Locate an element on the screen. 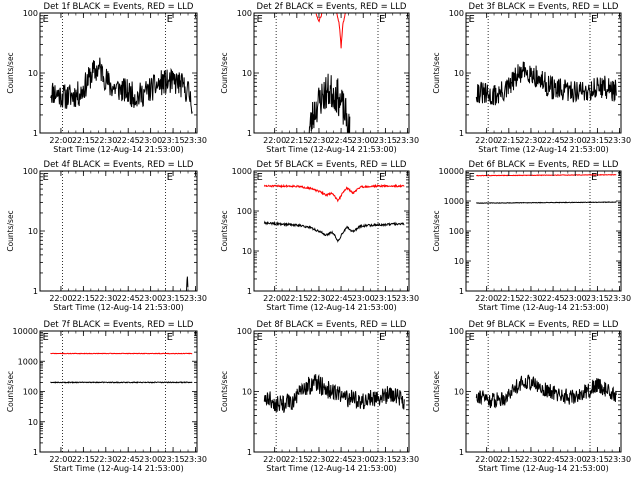 This screenshot has height=484, width=640. panel-title: Det 8f BLACK = Events, RED = LLD is located at coordinates (332, 325).